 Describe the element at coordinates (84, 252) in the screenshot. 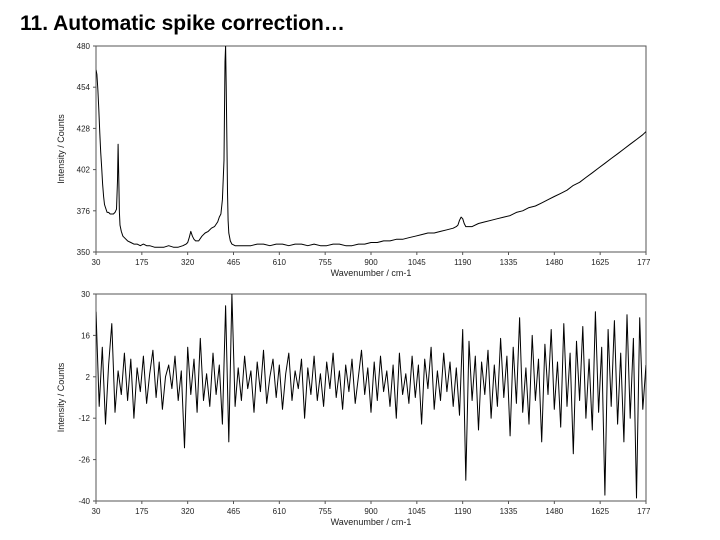

I see `y-tick-label: 350` at that location.